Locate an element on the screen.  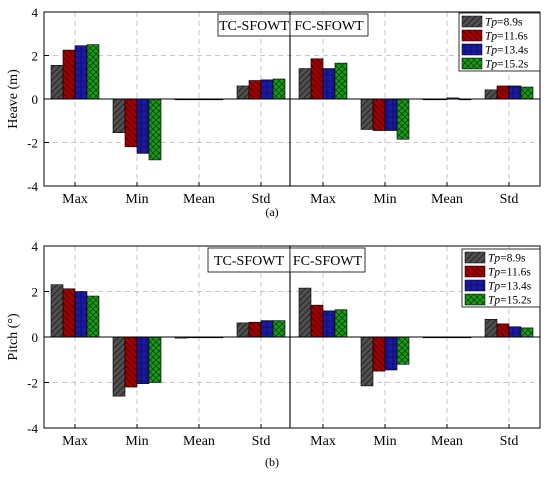
y-axis-label: Pitch (°) is located at coordinates (13, 337).